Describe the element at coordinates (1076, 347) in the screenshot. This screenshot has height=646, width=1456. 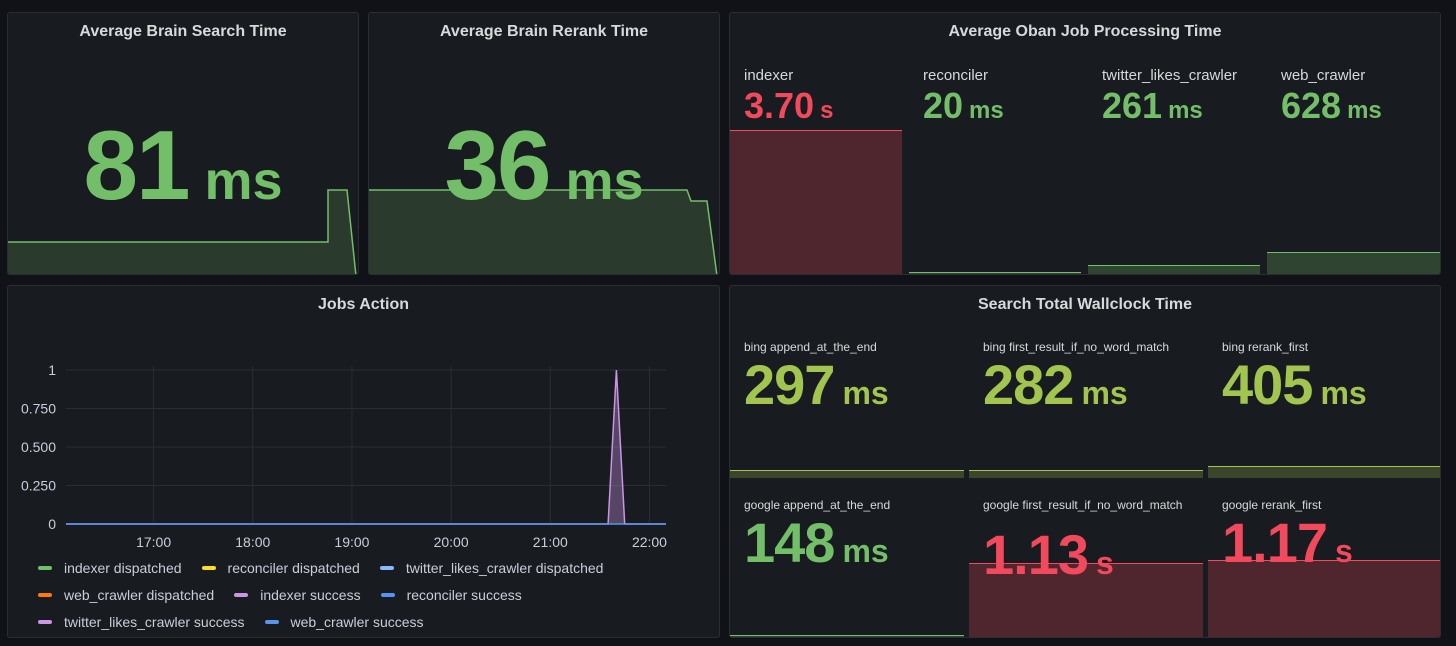
I see `wallclock-label: bing first_result_if_no_word_match` at that location.